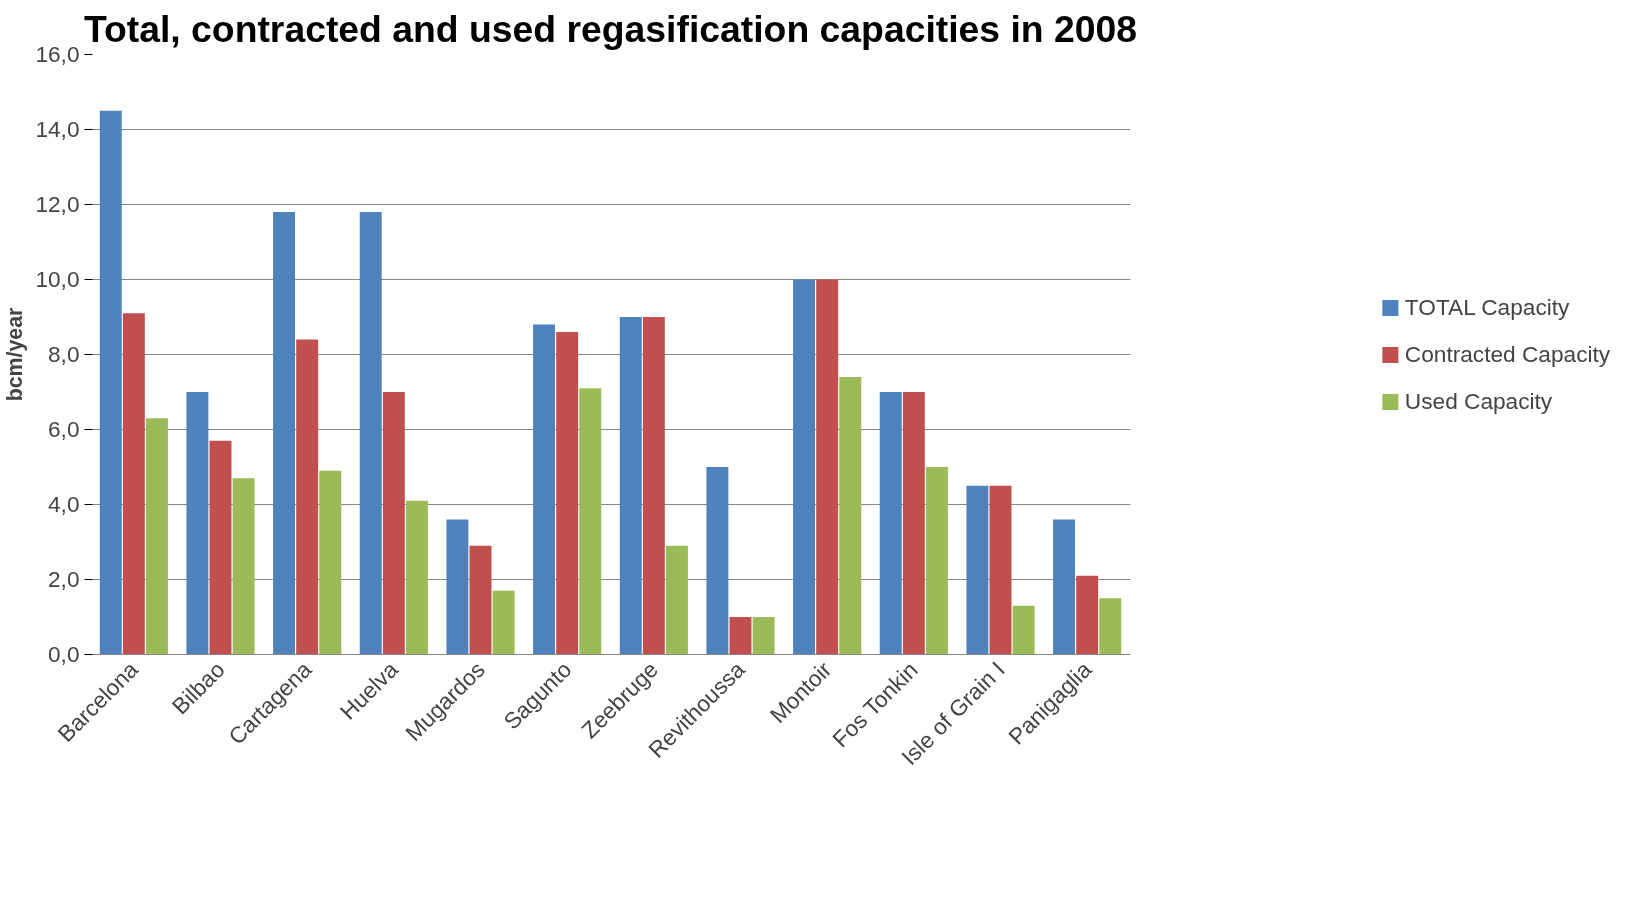 The image size is (1626, 920). I want to click on y-tick-label: 16,0, so click(57, 54).